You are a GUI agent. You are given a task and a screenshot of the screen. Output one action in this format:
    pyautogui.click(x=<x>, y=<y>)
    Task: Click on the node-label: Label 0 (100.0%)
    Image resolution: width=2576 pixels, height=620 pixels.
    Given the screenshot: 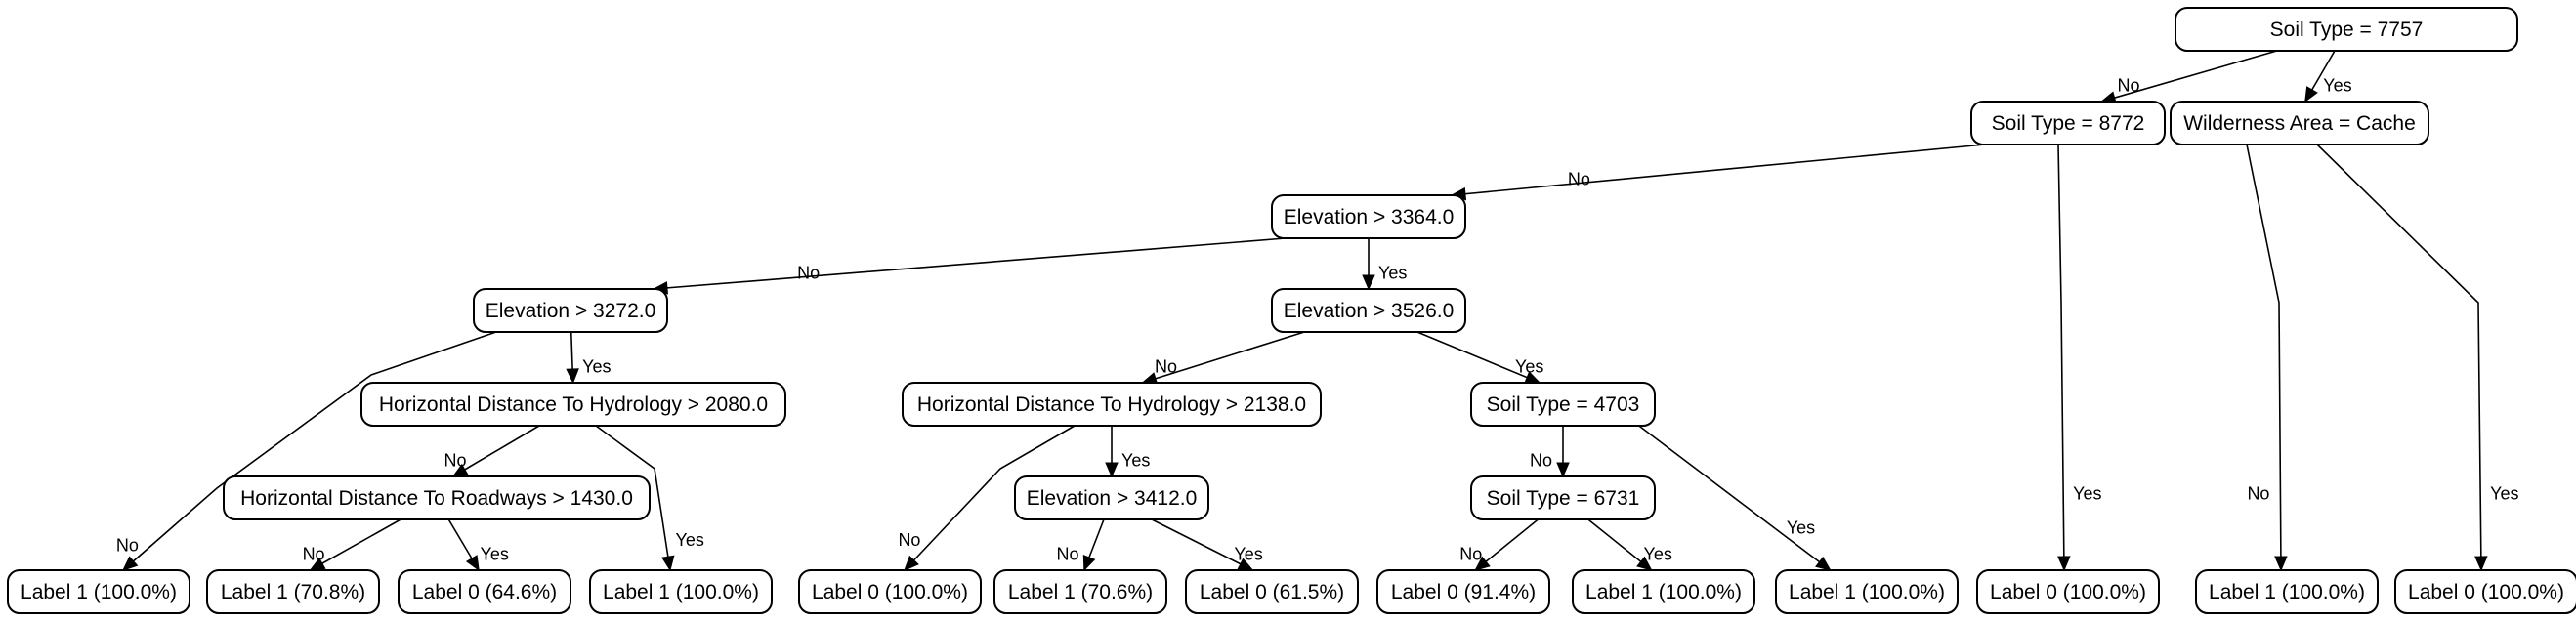 What is the action you would take?
    pyautogui.click(x=2486, y=592)
    